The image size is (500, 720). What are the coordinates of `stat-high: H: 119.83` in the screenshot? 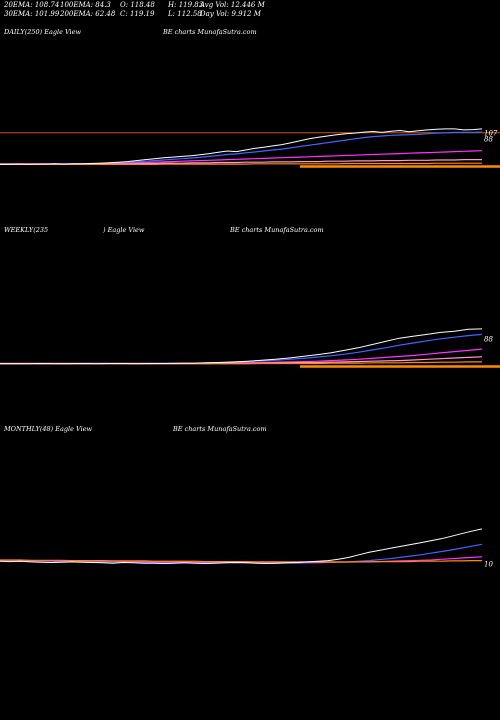 It's located at (186, 5).